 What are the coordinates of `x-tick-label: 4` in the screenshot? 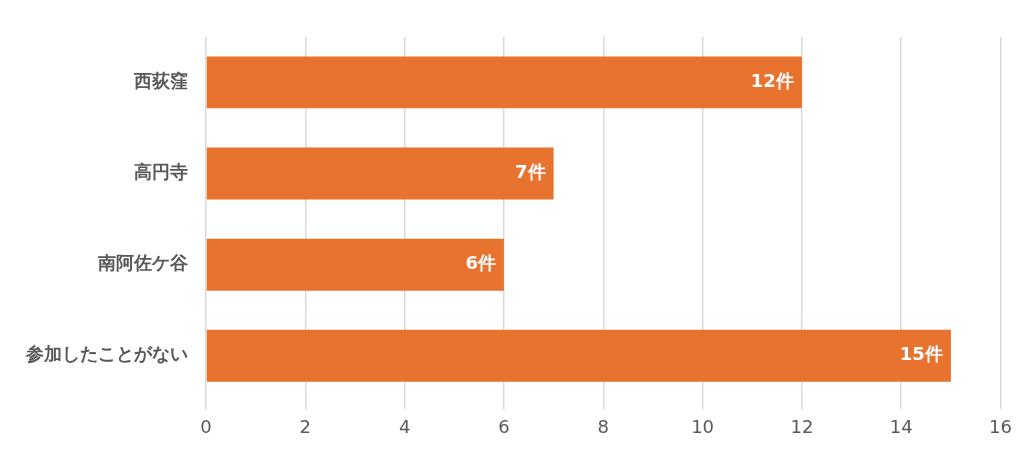 It's located at (404, 426).